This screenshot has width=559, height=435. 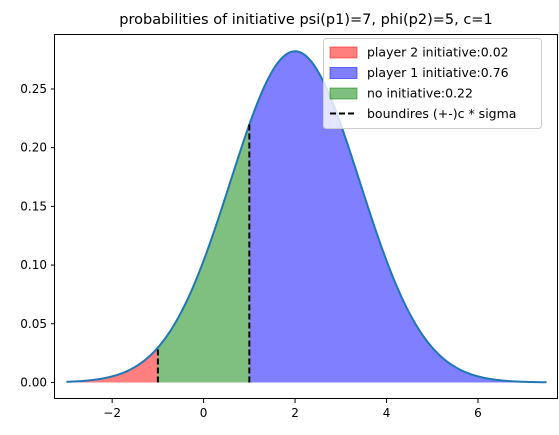 What do you see at coordinates (204, 413) in the screenshot?
I see `x-tick-label: 0` at bounding box center [204, 413].